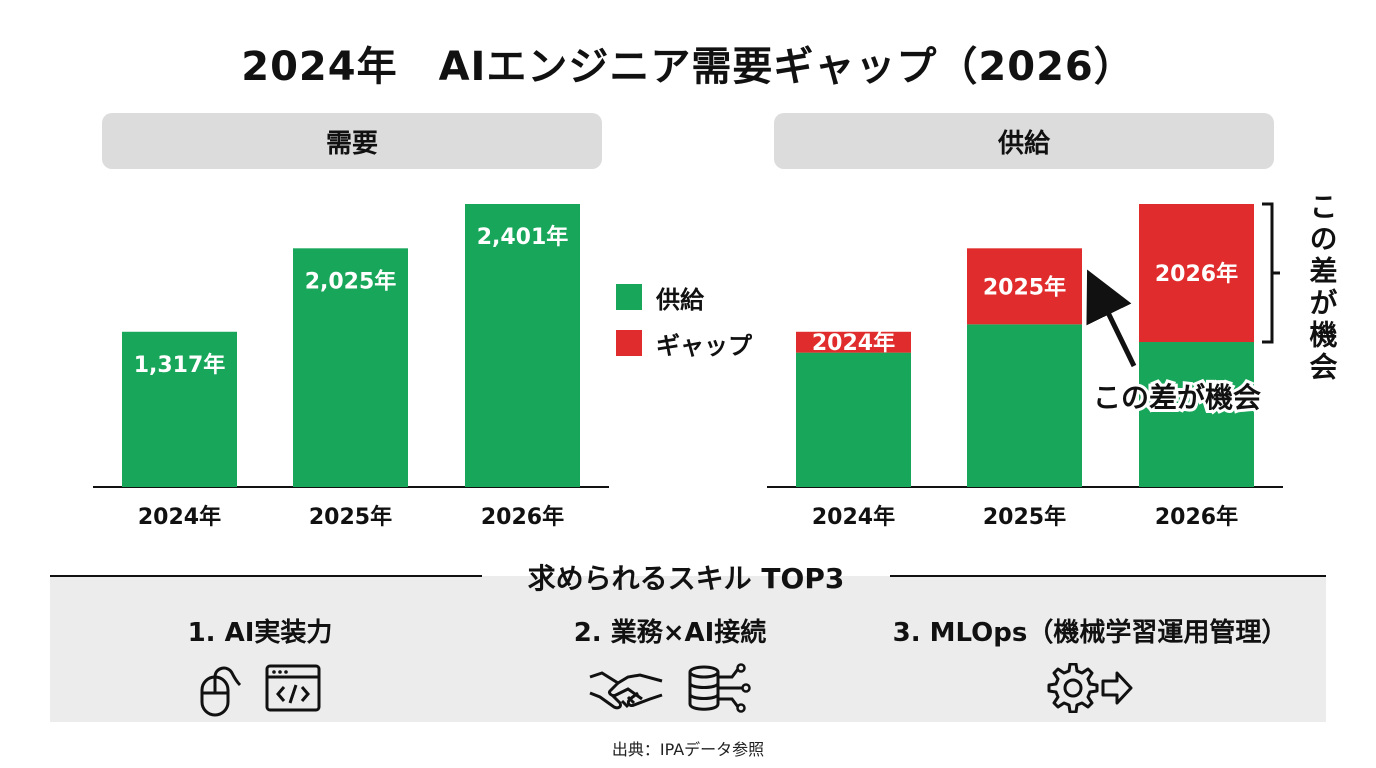 This screenshot has width=1376, height=768. What do you see at coordinates (680, 299) in the screenshot?
I see `legend-label-supply: 供給` at bounding box center [680, 299].